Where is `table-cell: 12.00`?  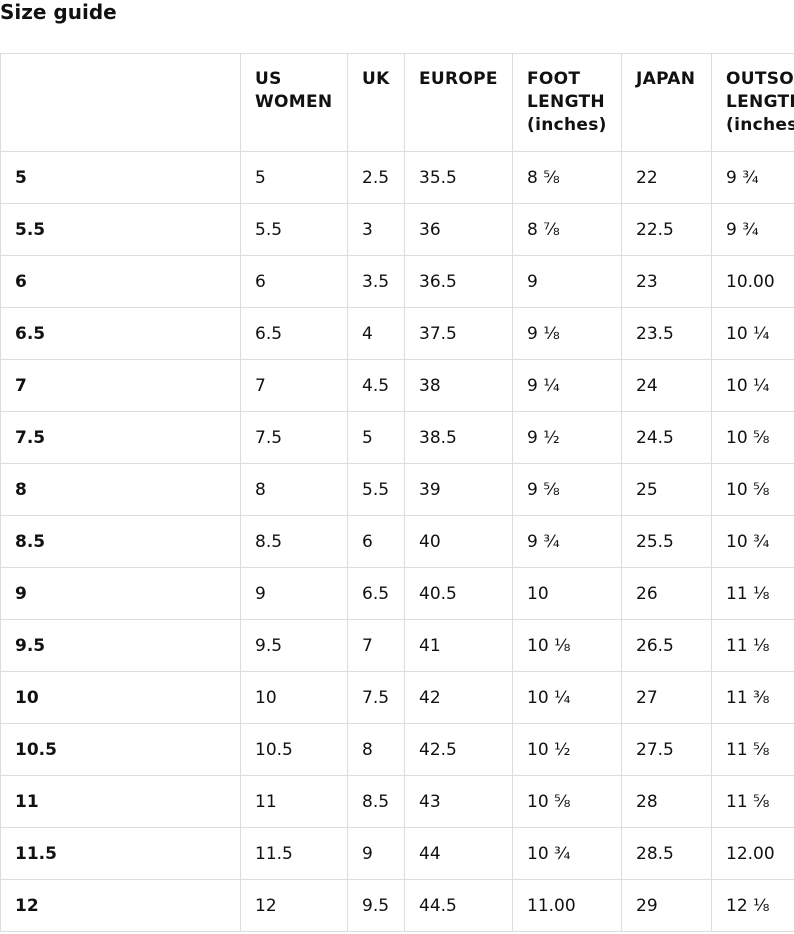
table-cell: 12.00 is located at coordinates (752, 853).